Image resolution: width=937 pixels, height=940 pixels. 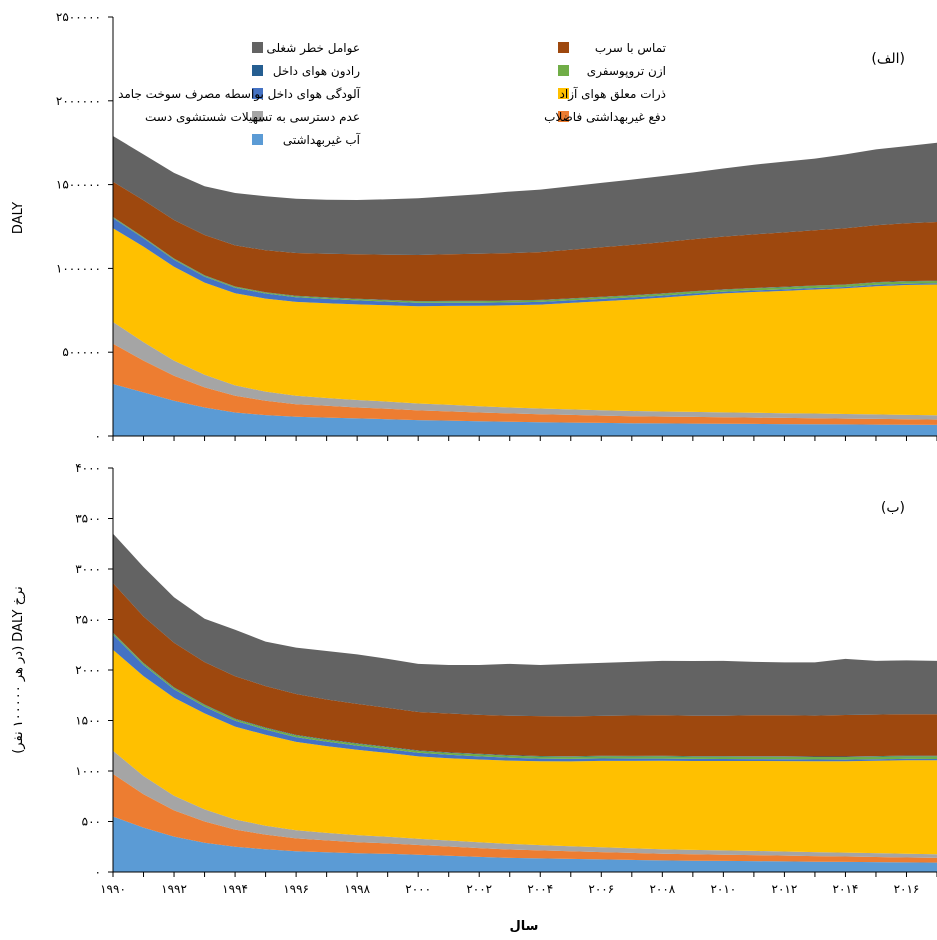 What do you see at coordinates (91, 822) in the screenshot?
I see `y-tick-label: ۵۰۰` at bounding box center [91, 822].